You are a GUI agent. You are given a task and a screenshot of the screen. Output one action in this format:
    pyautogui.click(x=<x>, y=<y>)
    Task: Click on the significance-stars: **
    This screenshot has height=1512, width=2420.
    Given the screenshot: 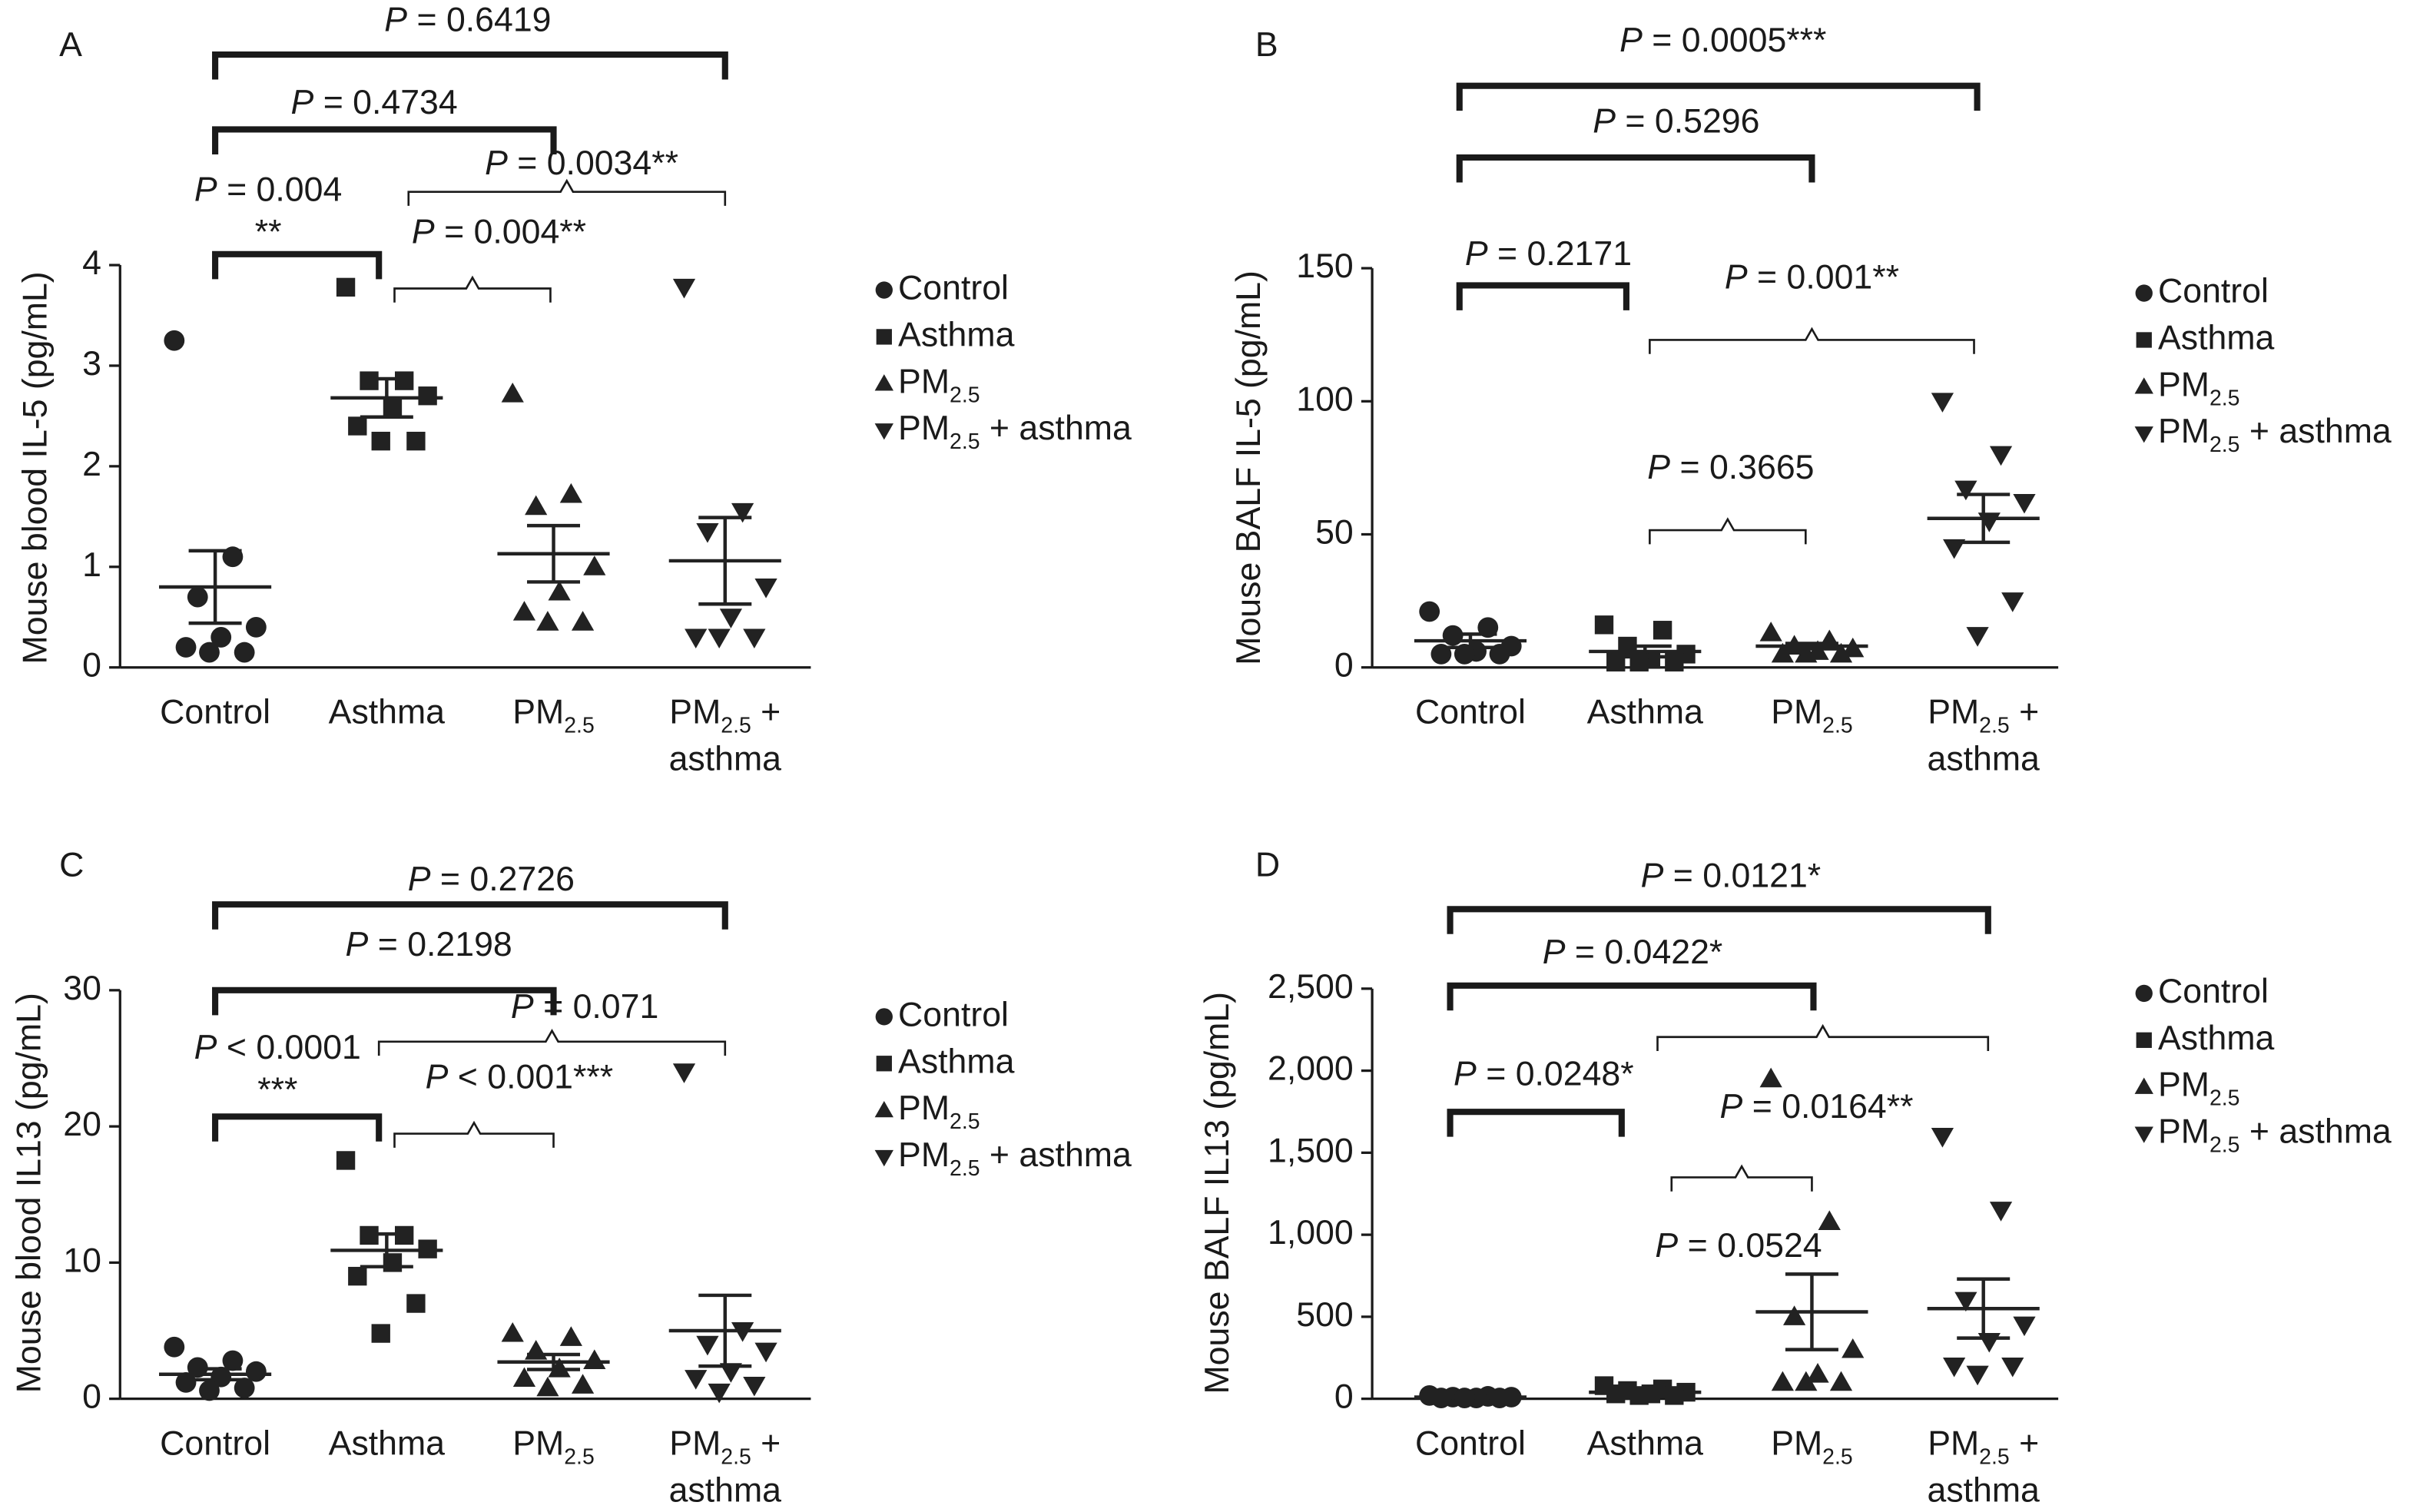 What is the action you would take?
    pyautogui.click(x=268, y=231)
    